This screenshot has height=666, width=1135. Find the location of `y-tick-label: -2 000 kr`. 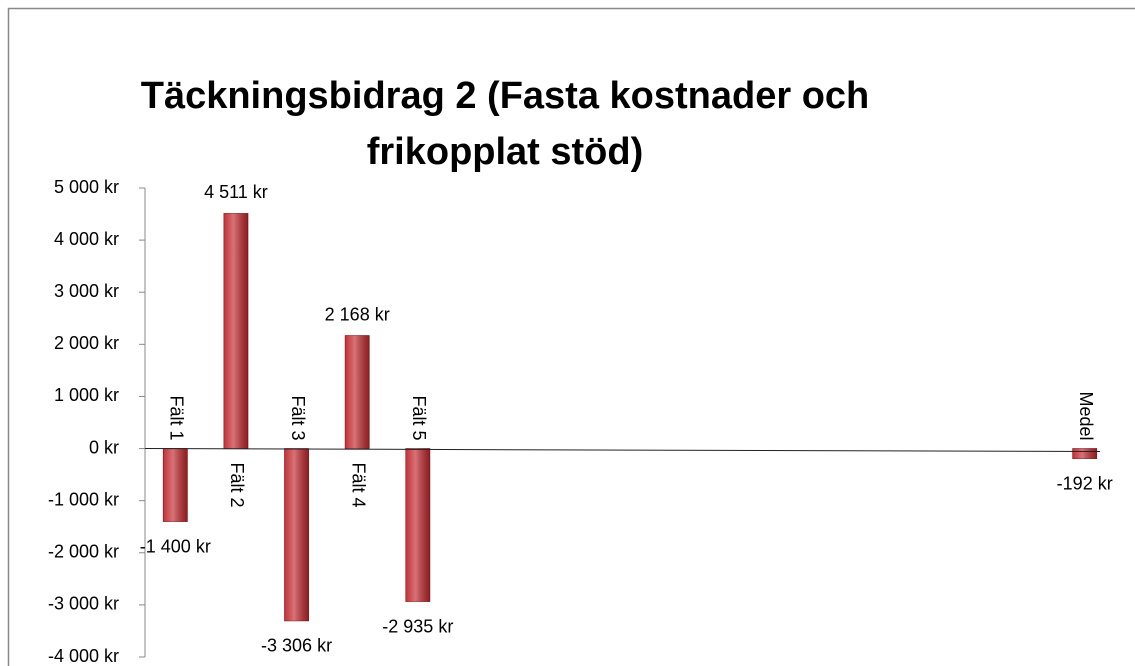

y-tick-label: -2 000 kr is located at coordinates (83, 552).